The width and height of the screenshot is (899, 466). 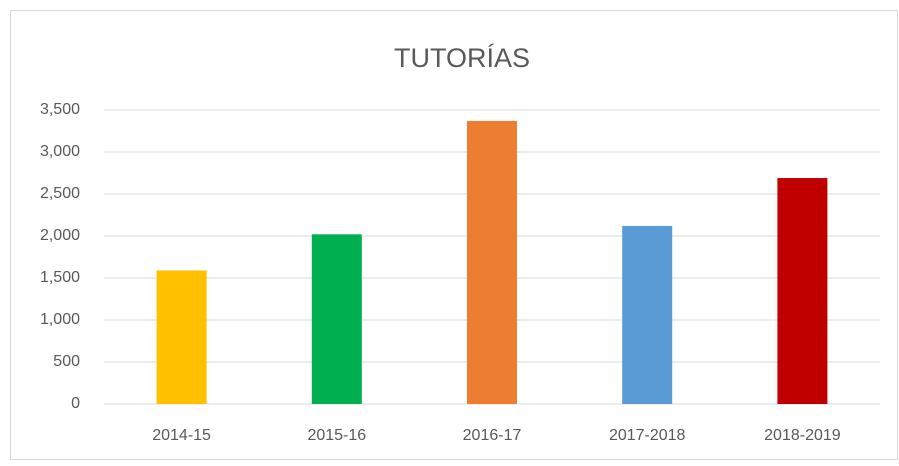 What do you see at coordinates (60, 235) in the screenshot?
I see `y-tick-label: 2,000` at bounding box center [60, 235].